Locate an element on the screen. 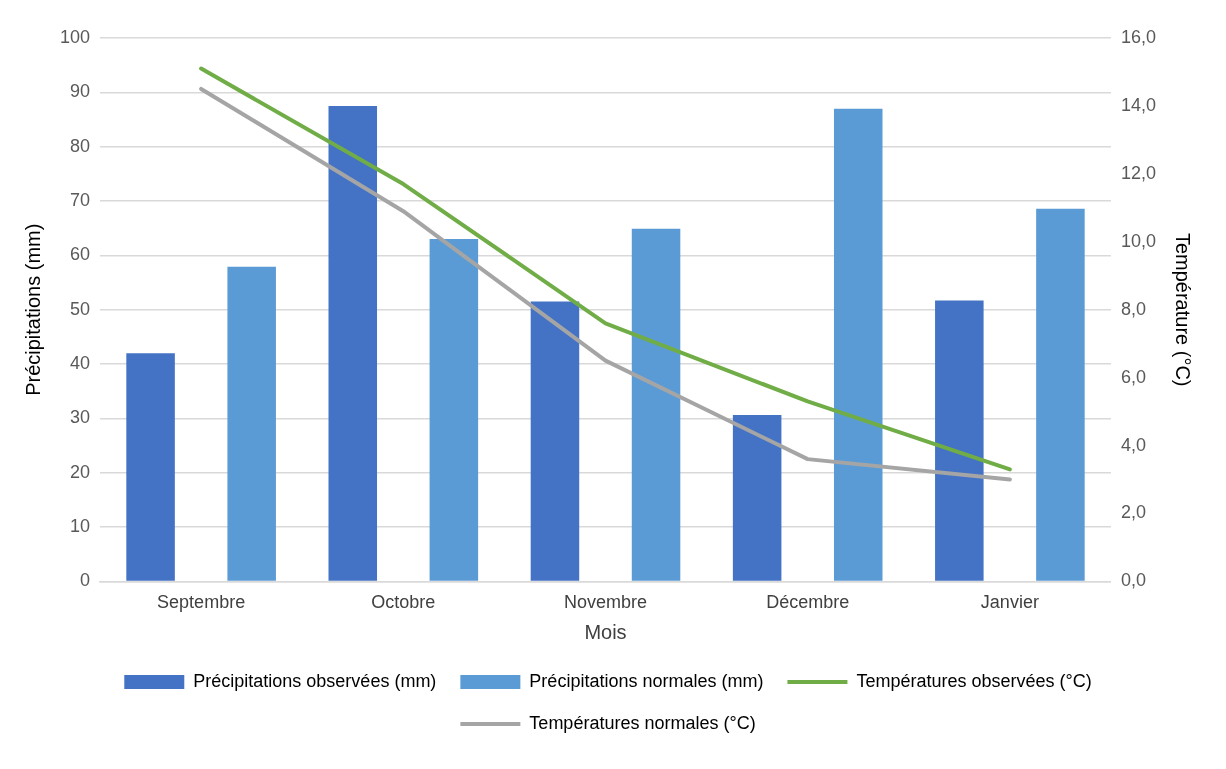 This screenshot has height=769, width=1226. x-tick-label: Novembre is located at coordinates (605, 602).